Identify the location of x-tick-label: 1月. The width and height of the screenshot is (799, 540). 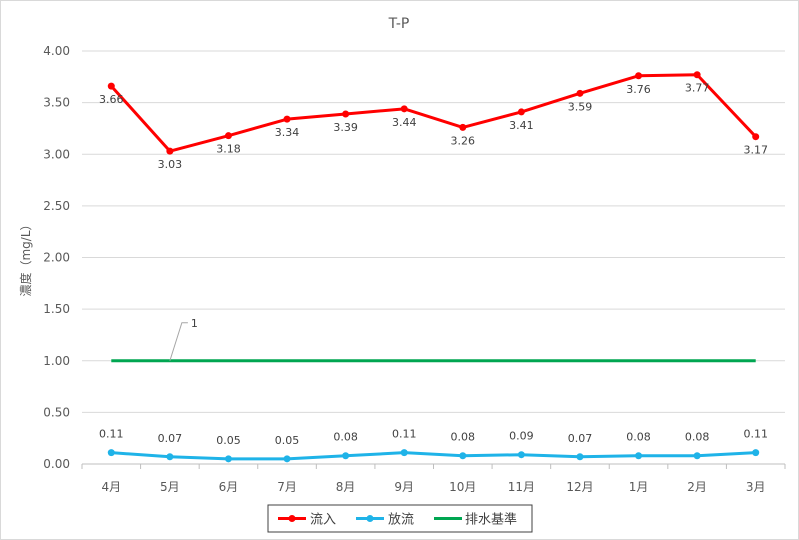
(639, 487).